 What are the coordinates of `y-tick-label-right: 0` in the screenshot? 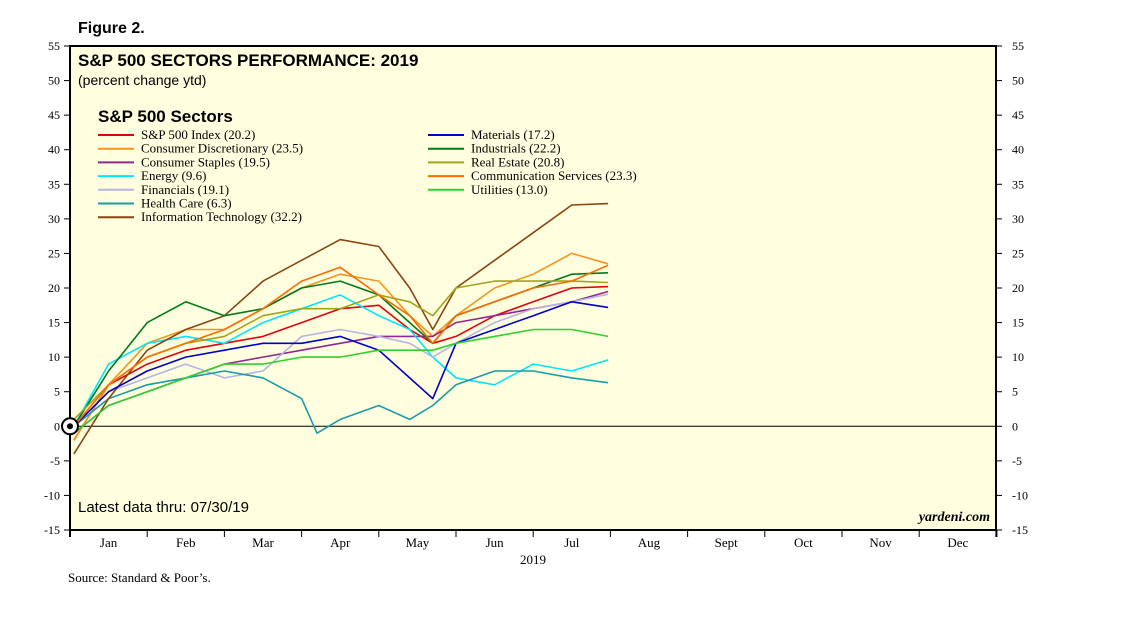 It's located at (1015, 426).